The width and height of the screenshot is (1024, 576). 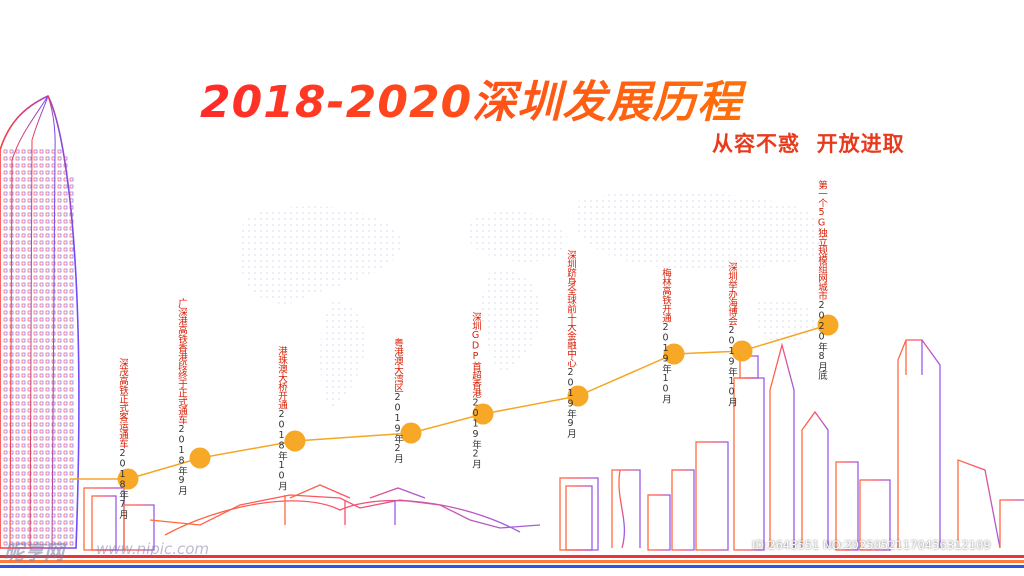 I want to click on milestone-label: 粤港澳大湾区2019年2月, so click(x=397, y=400).